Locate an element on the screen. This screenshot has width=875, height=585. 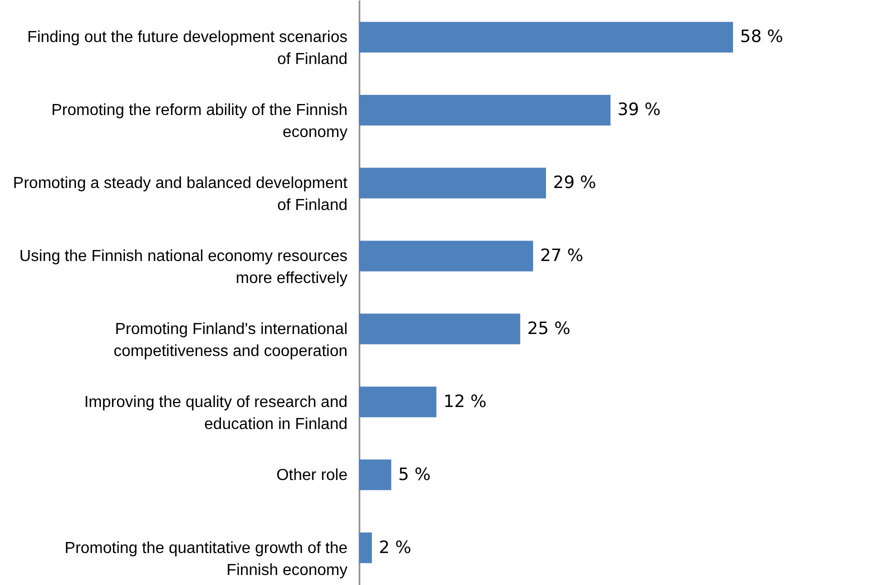
data-label: 27 % is located at coordinates (562, 256).